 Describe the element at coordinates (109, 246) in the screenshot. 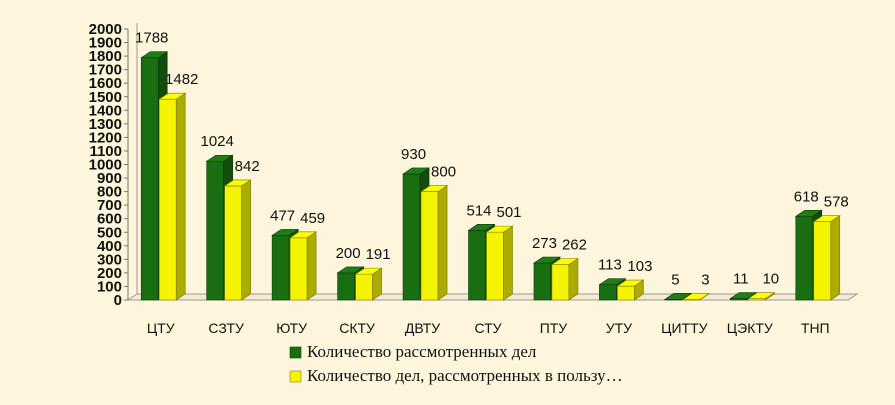

I see `y-tick-label: 400` at that location.